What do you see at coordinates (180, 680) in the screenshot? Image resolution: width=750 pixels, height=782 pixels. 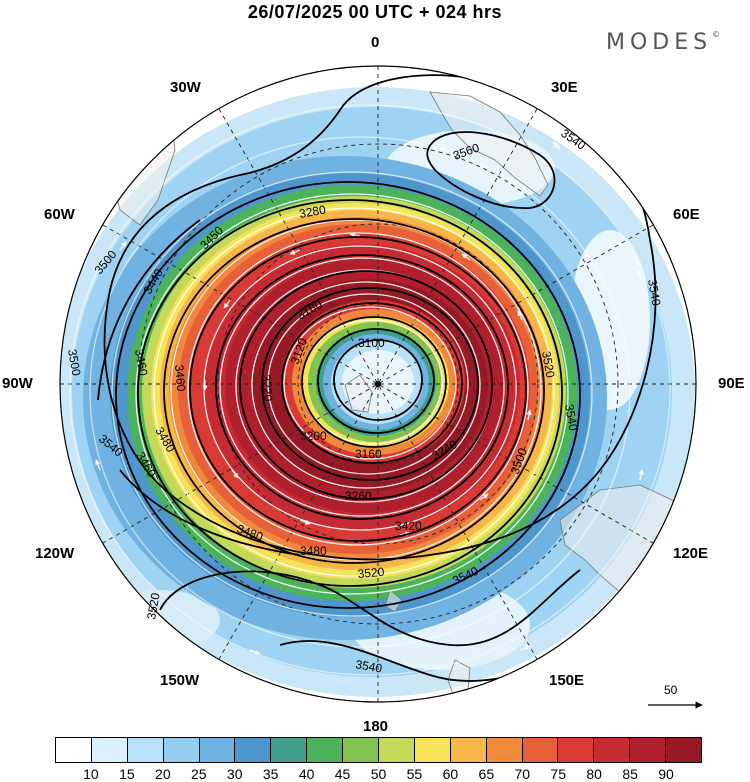 I see `lon-label-150w: 150W` at bounding box center [180, 680].